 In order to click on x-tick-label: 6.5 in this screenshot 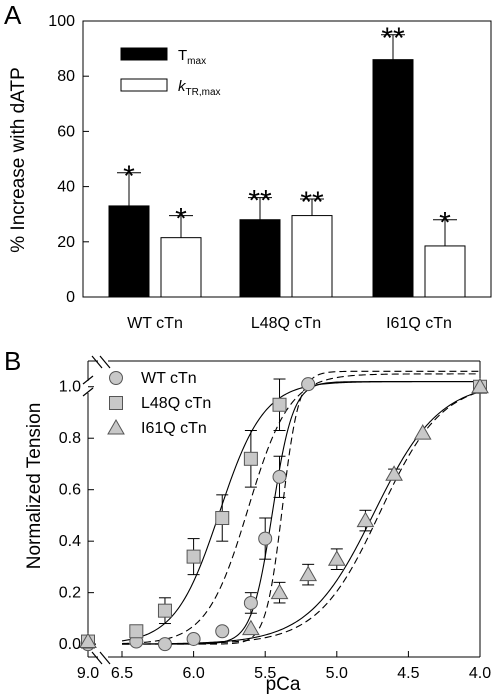, I will do `click(122, 673)`.